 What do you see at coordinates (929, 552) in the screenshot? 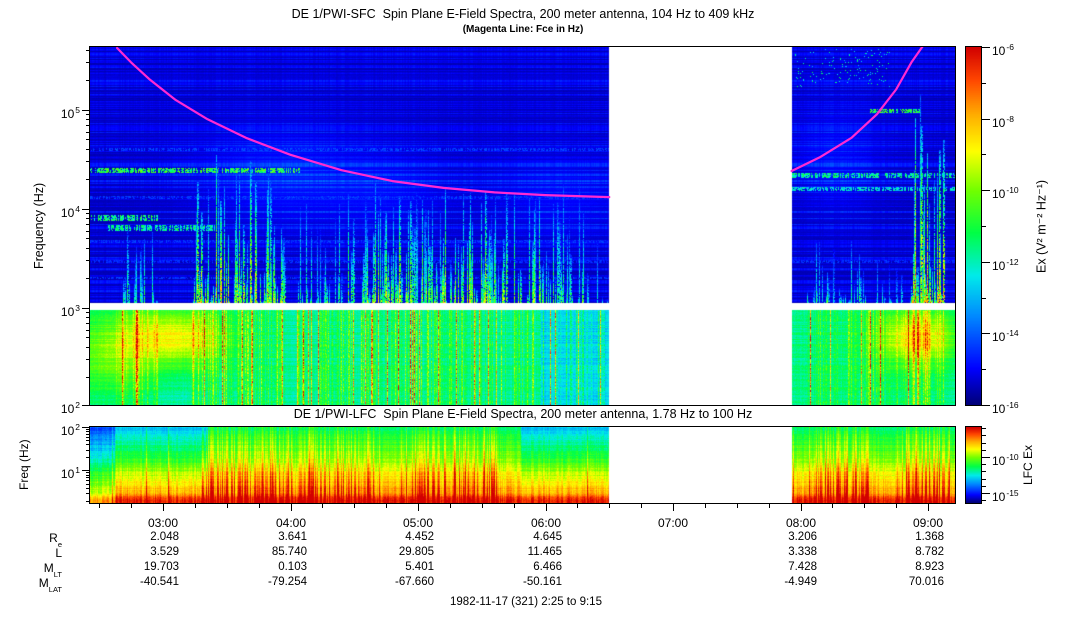
I see `ephemeris-value: 8.782` at bounding box center [929, 552].